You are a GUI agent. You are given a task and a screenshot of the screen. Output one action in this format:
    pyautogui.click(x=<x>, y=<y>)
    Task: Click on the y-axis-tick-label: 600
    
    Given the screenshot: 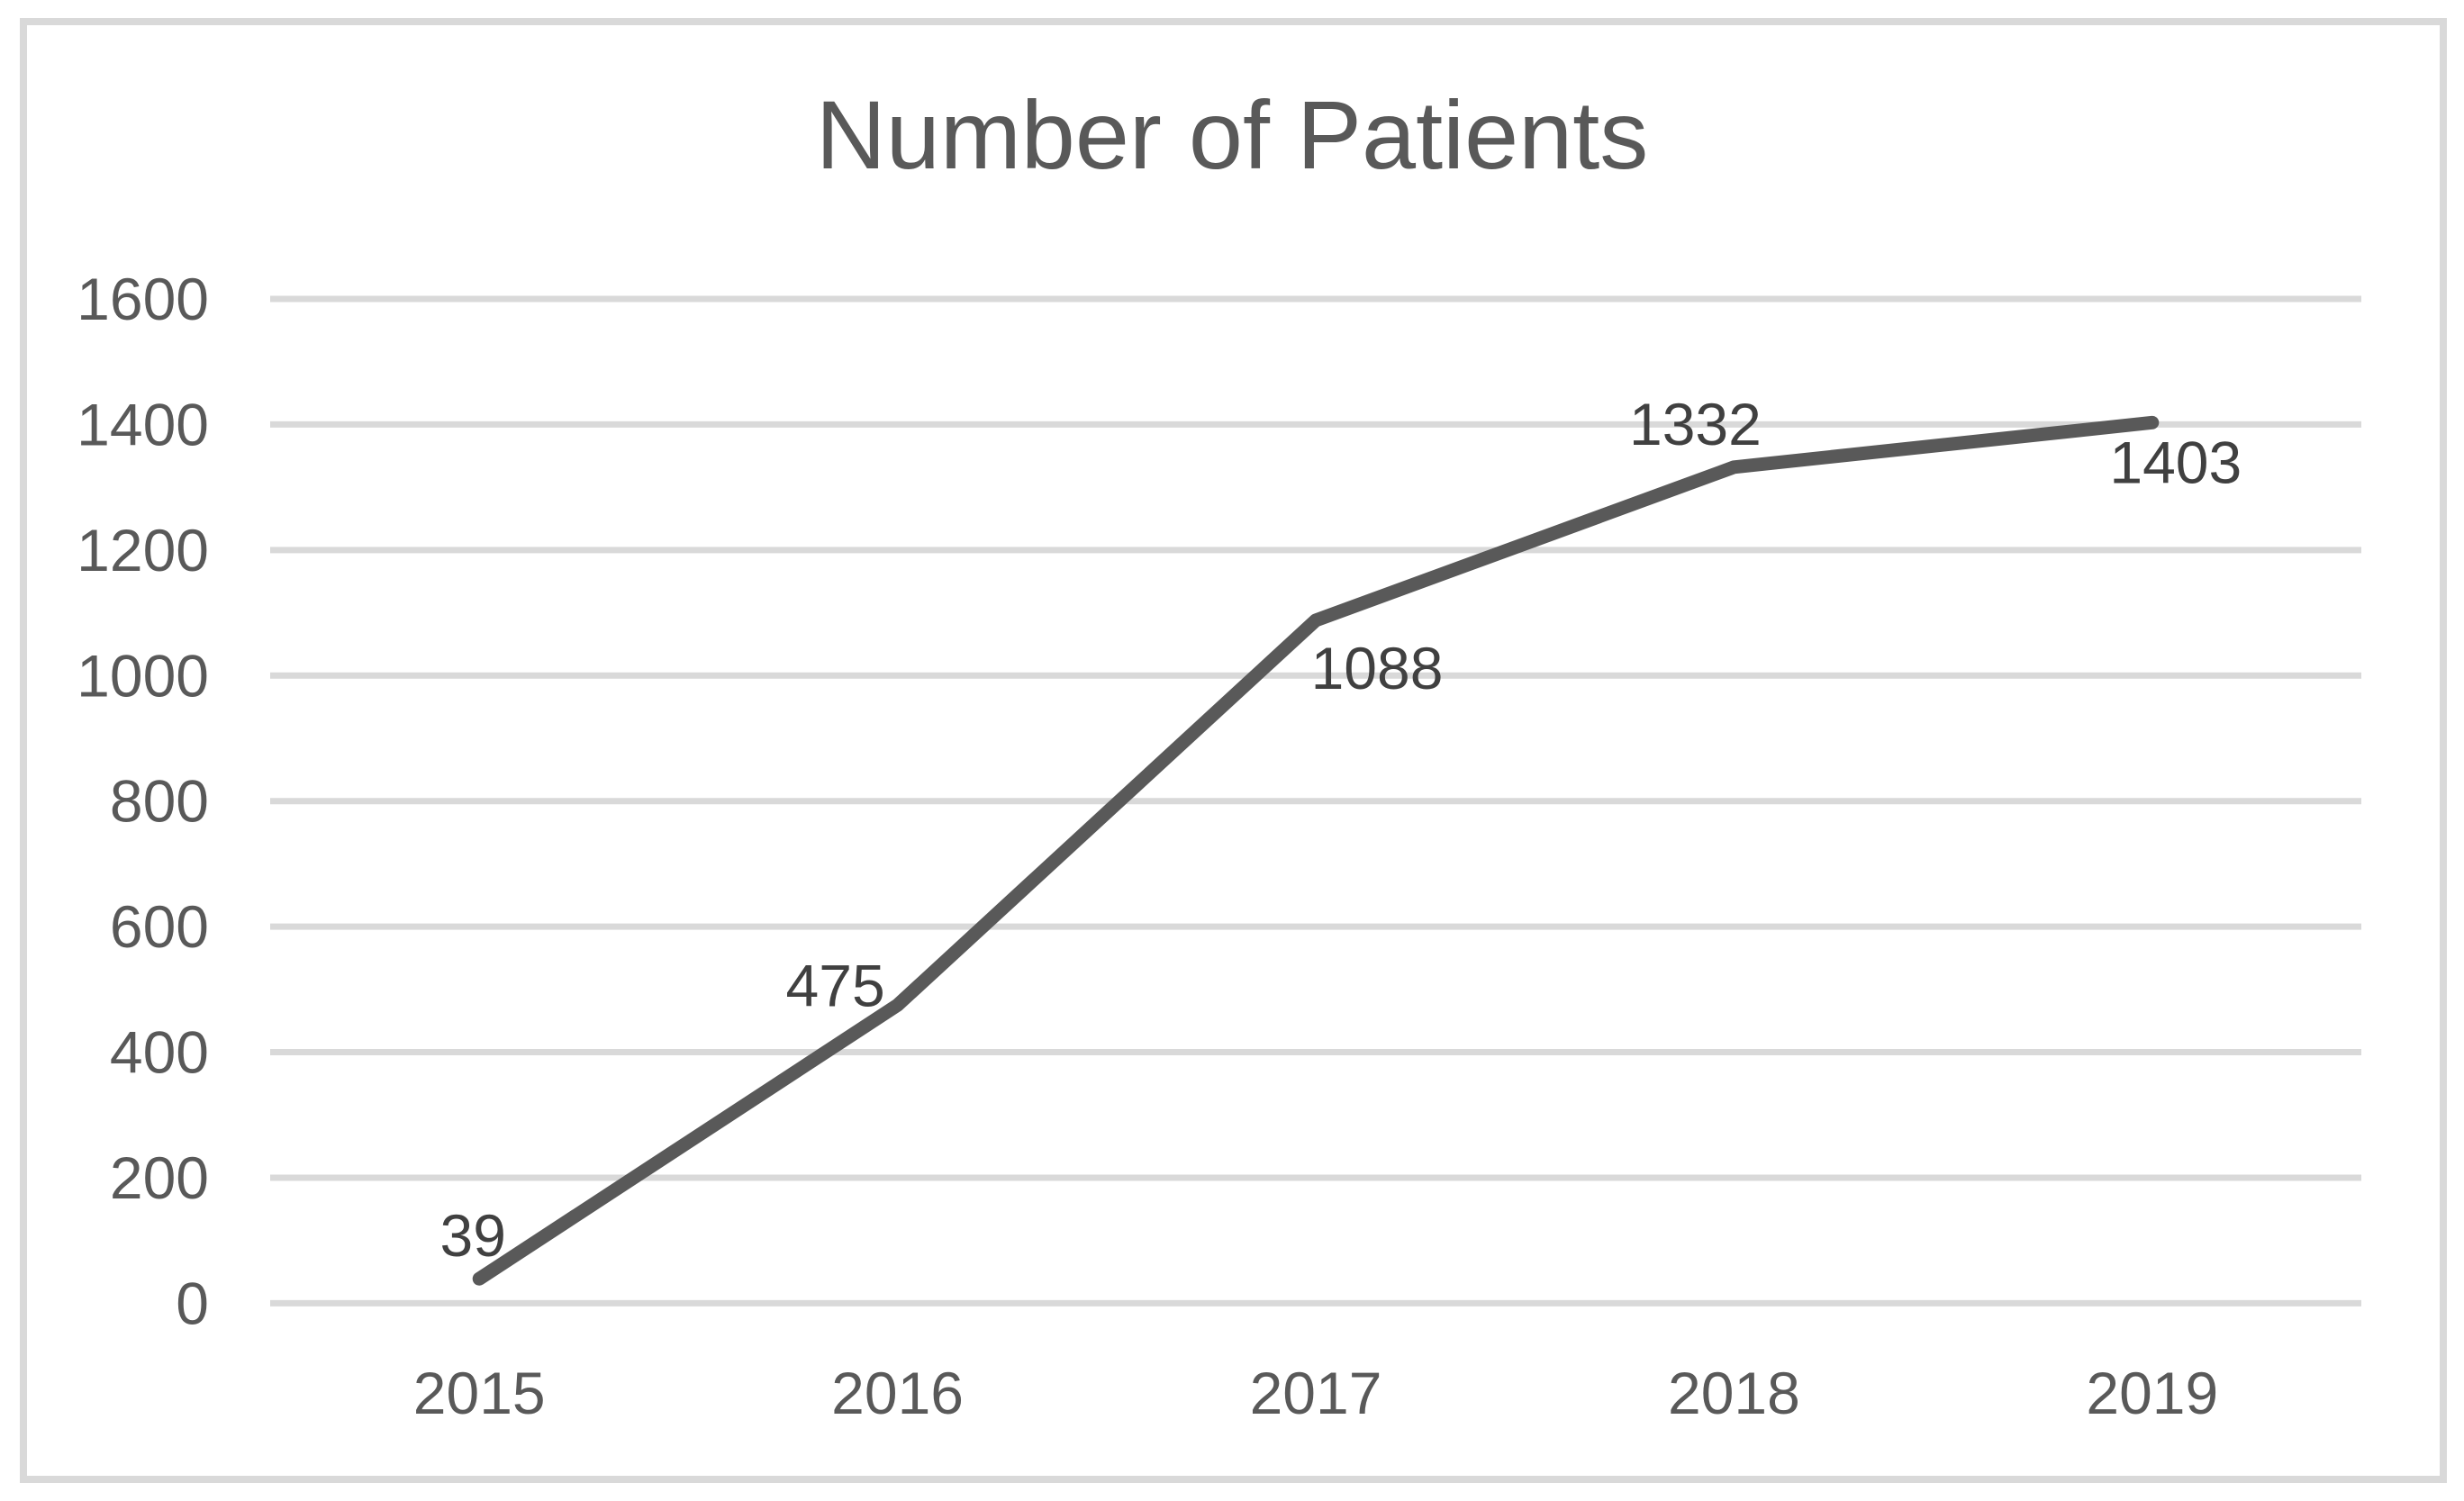 What is the action you would take?
    pyautogui.click(x=159, y=926)
    